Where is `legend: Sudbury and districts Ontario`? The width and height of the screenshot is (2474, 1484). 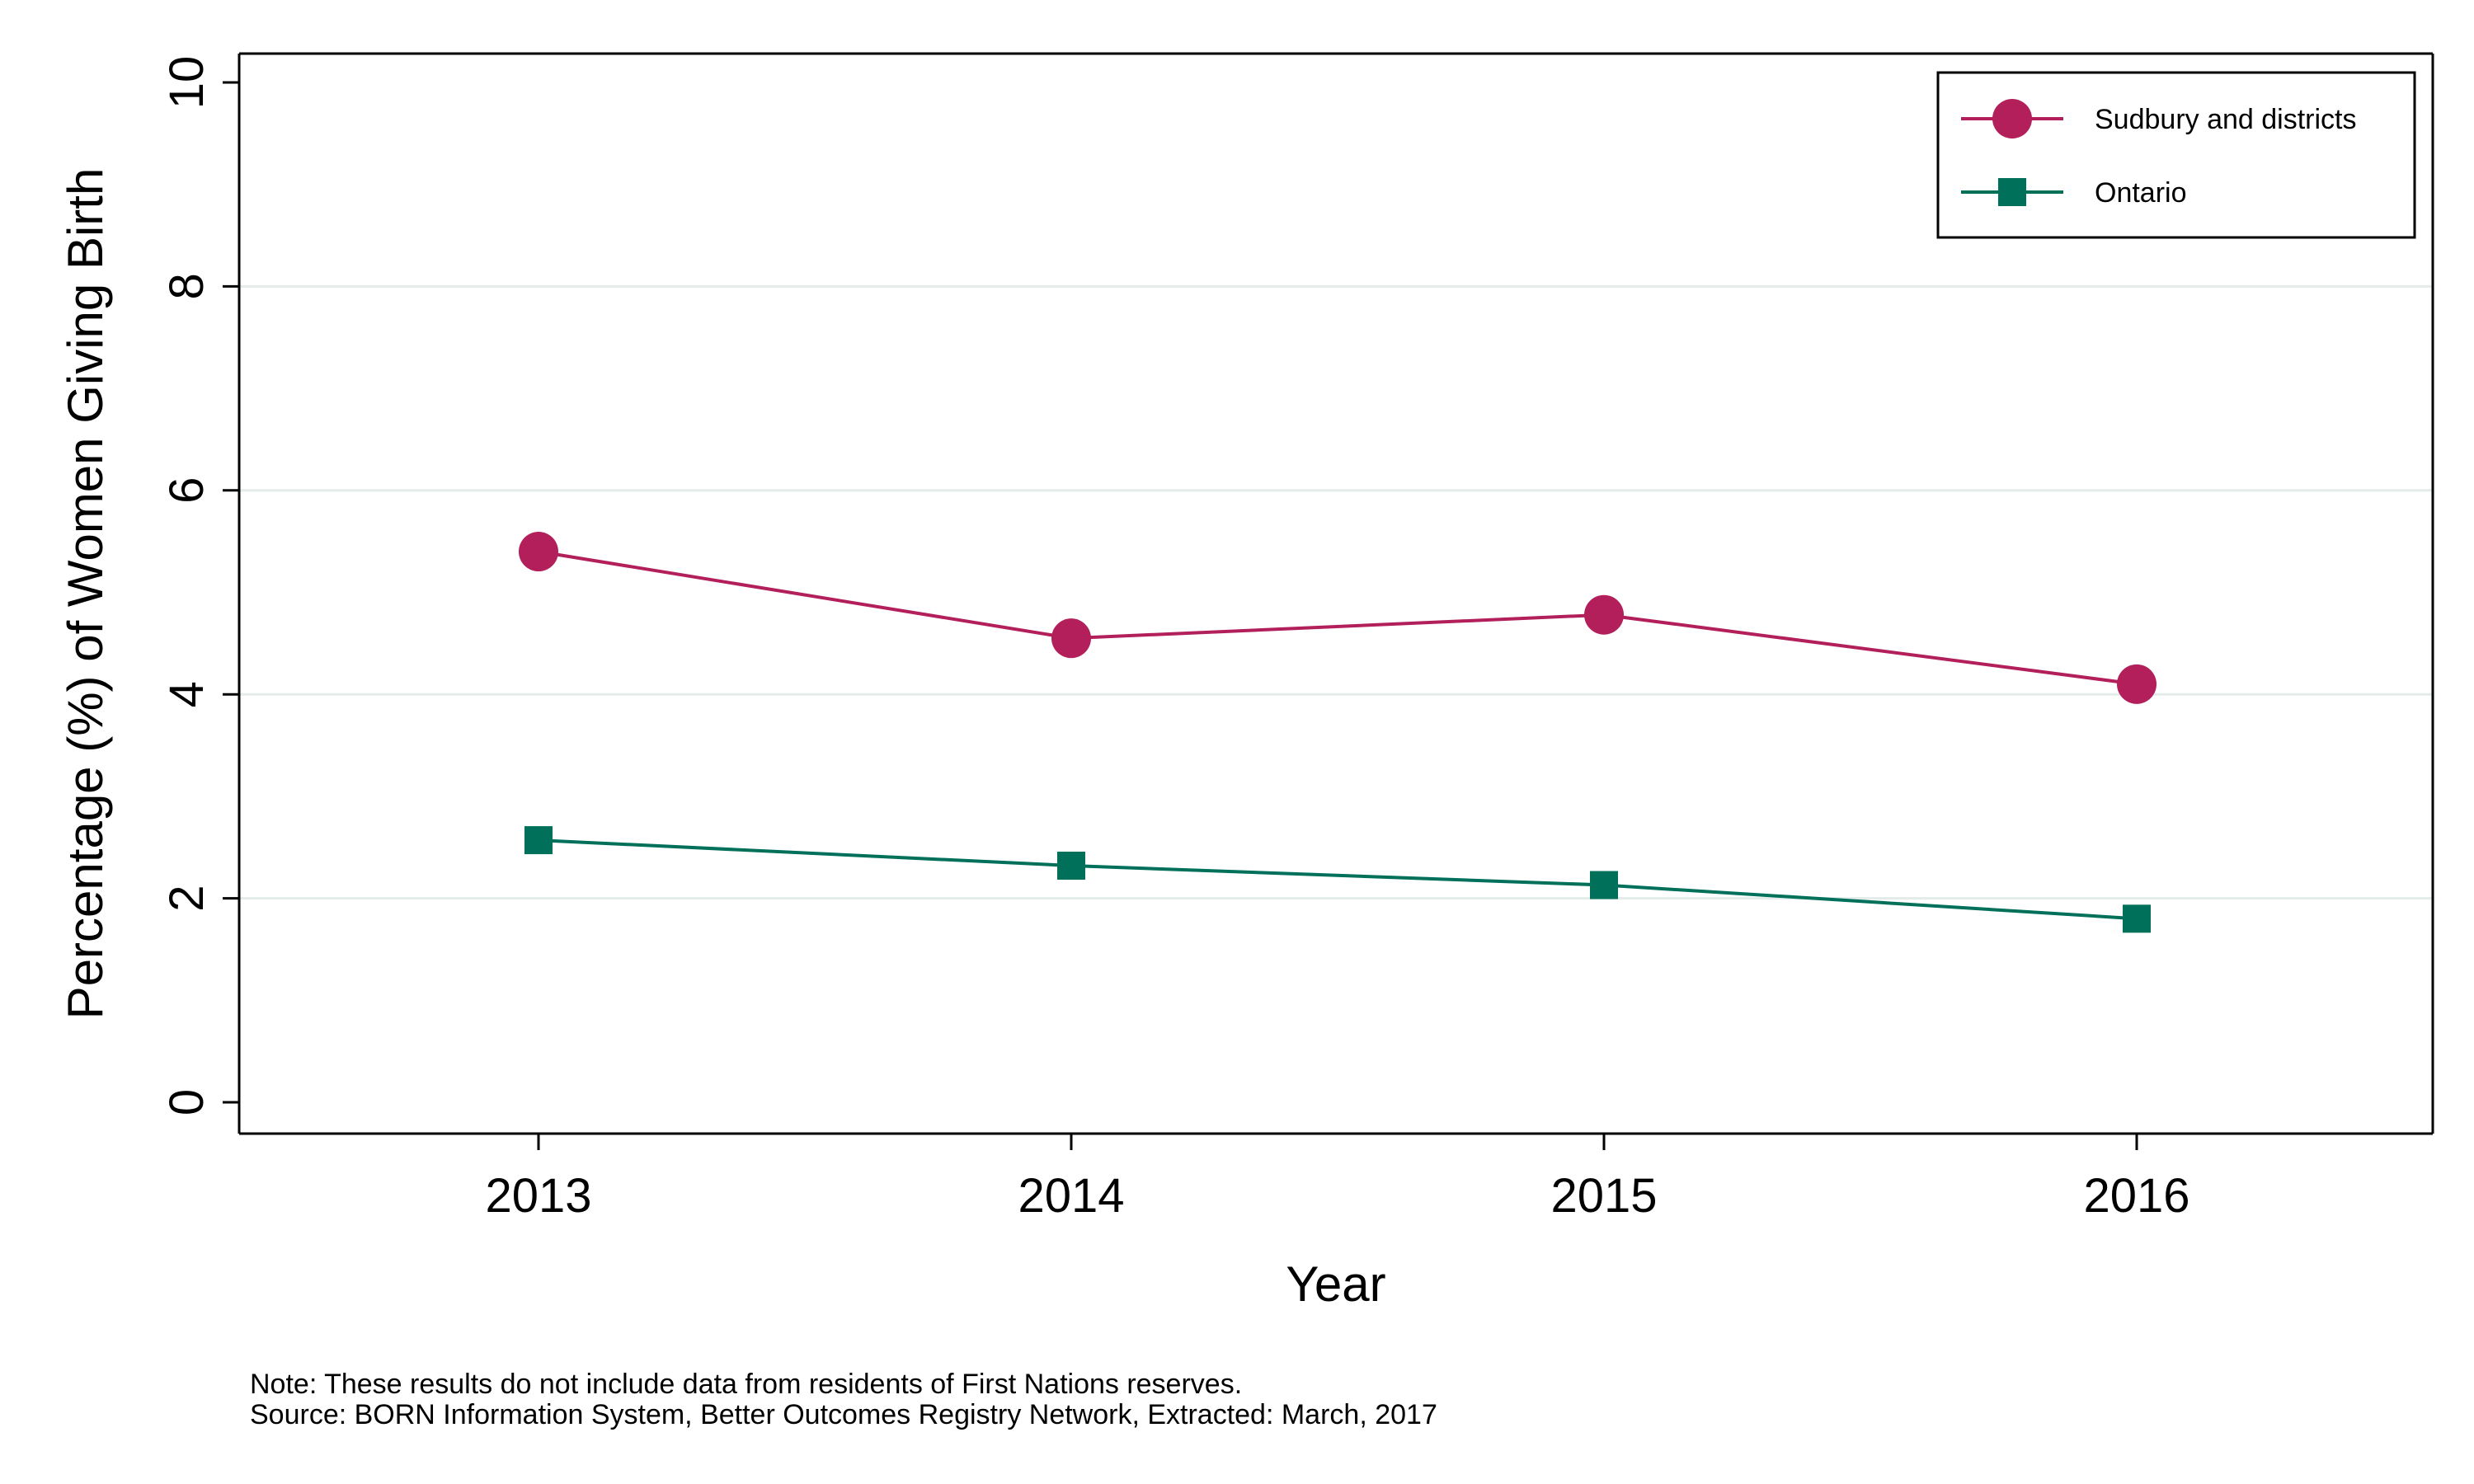 legend: Sudbury and districts Ontario is located at coordinates (2176, 155).